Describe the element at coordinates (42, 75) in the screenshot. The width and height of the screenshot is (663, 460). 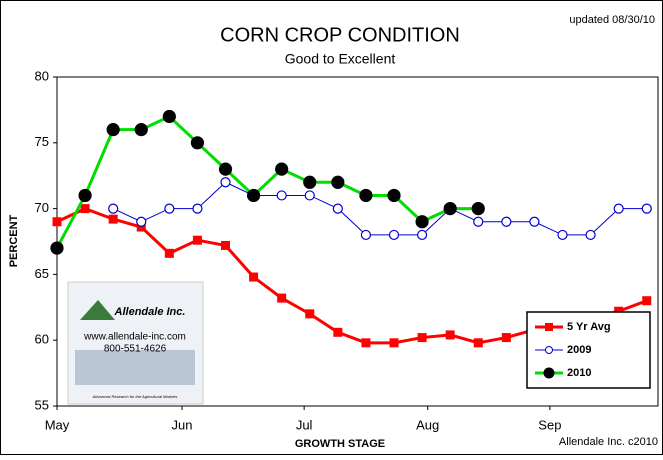
I see `y-tick-label: 80` at that location.